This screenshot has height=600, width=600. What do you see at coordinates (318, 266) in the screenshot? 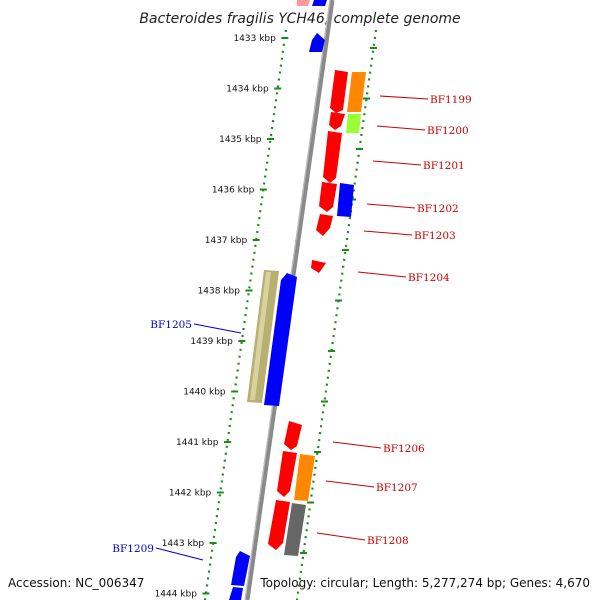
I see `gene-bf1204` at bounding box center [318, 266].